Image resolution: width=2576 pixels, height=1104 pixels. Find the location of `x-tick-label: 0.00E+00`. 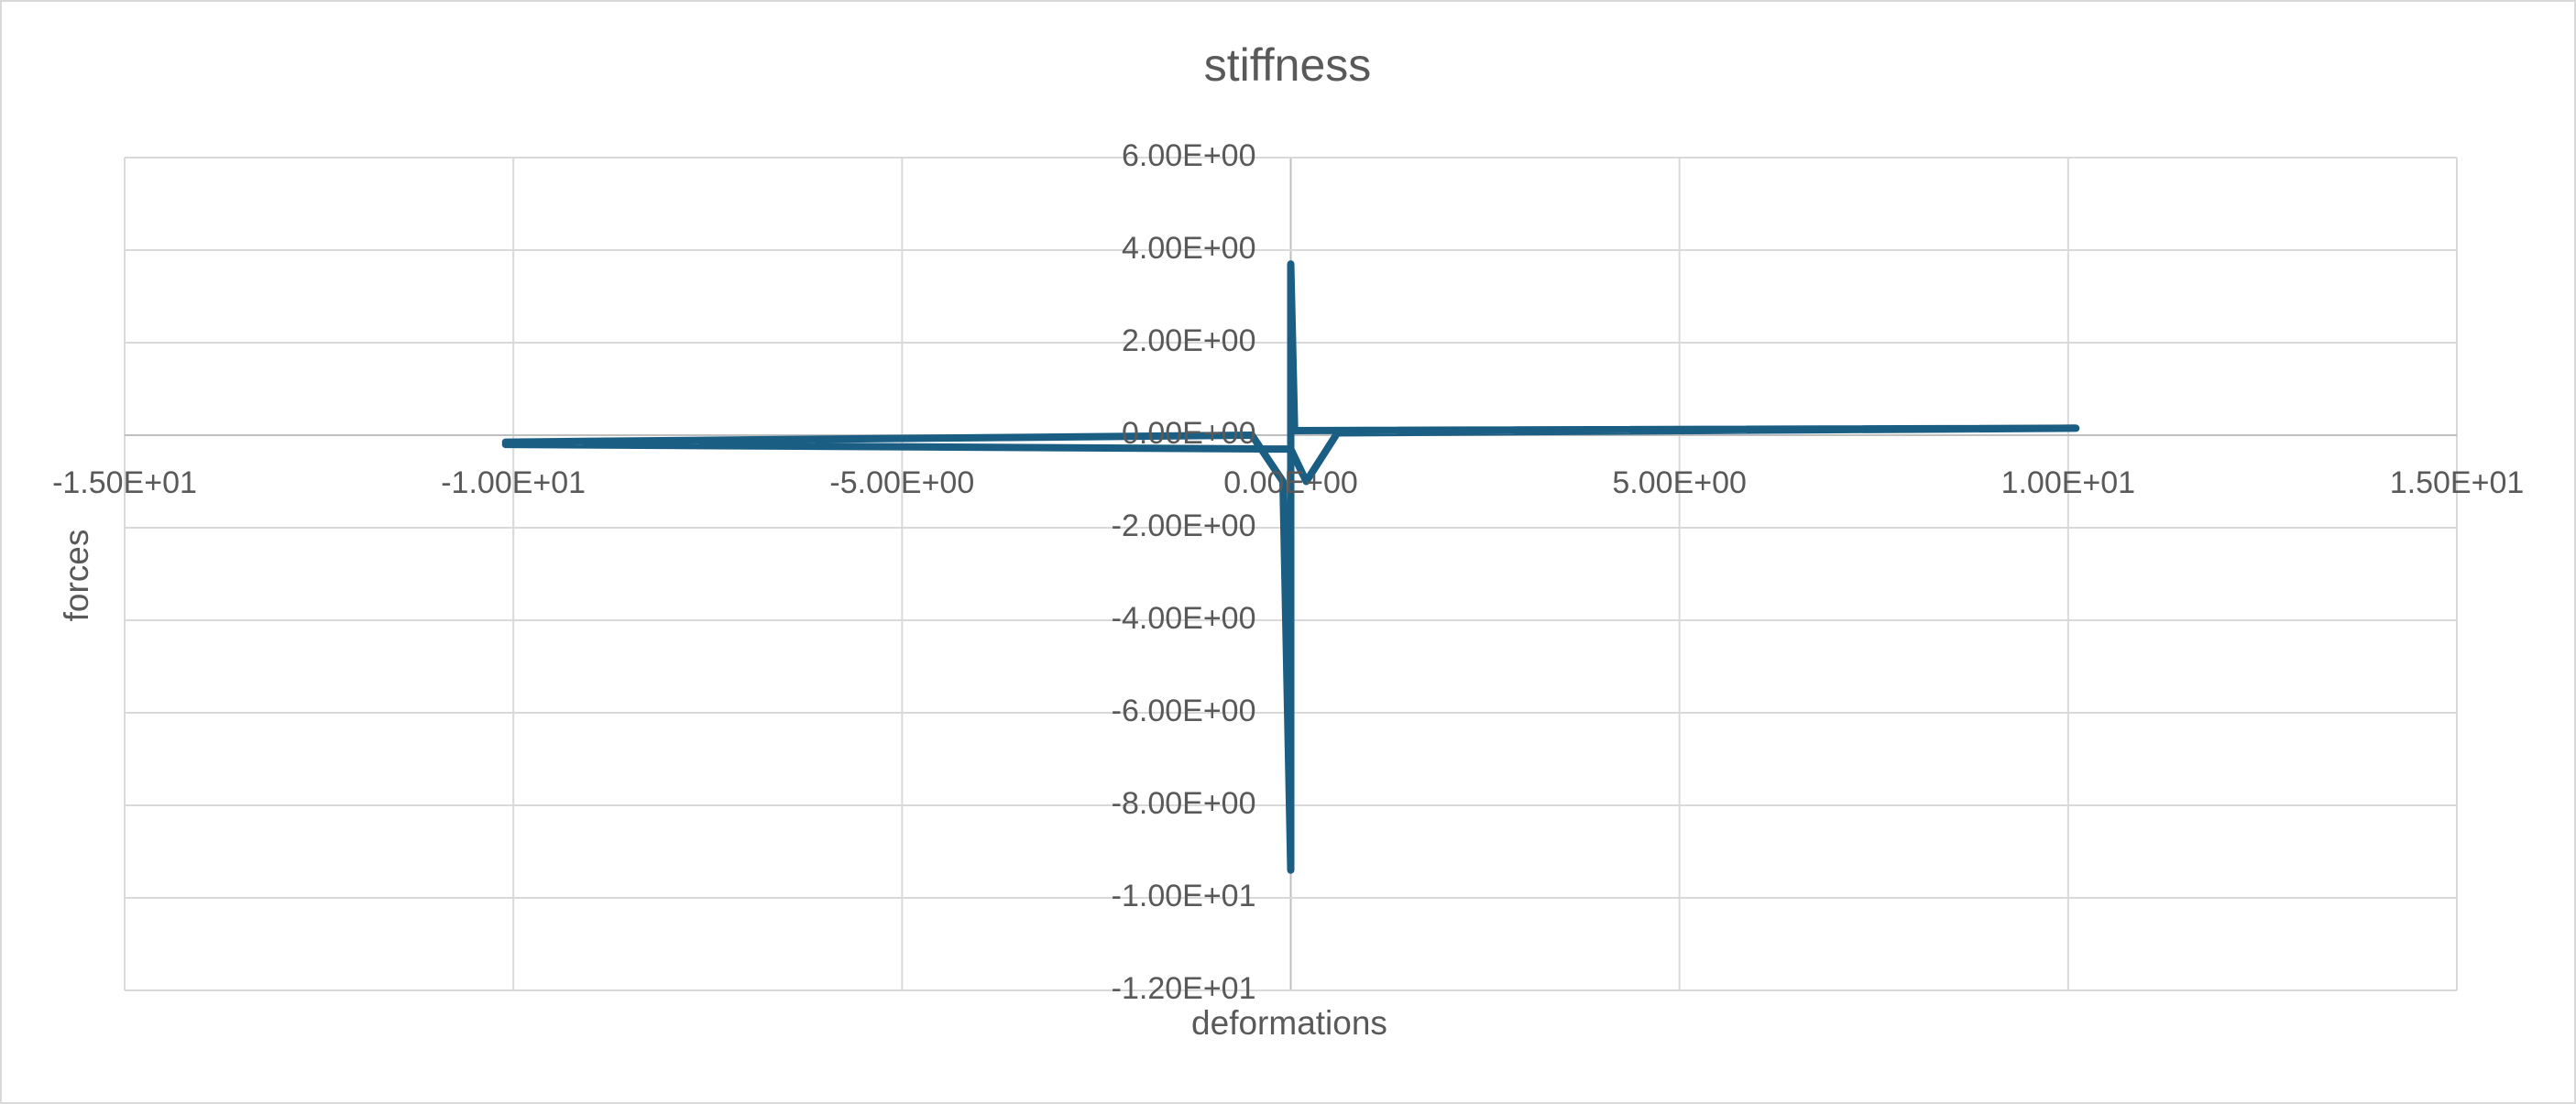

x-tick-label: 0.00E+00 is located at coordinates (1290, 482).